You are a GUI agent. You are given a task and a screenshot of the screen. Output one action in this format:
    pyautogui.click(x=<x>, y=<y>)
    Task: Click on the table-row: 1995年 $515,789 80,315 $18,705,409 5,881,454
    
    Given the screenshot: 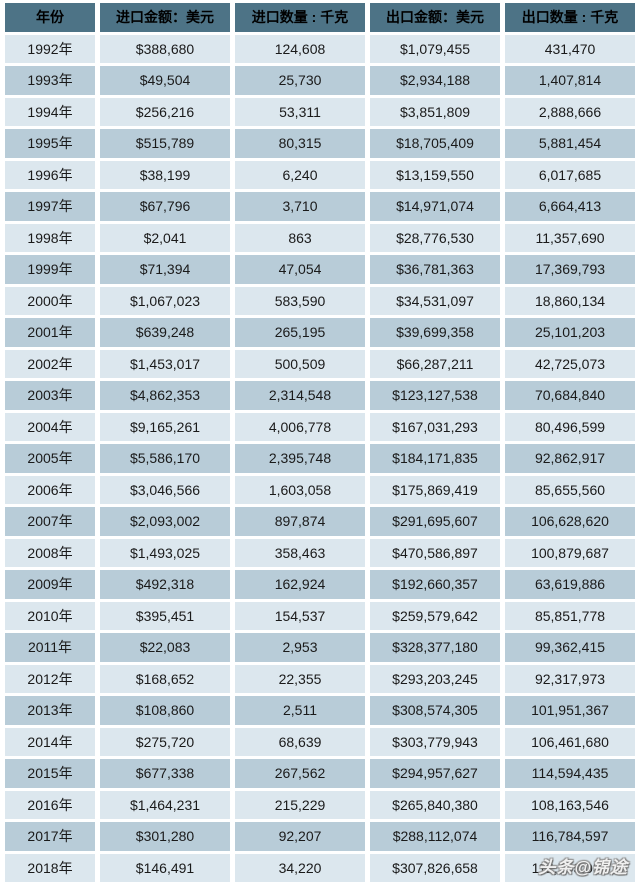 What is the action you would take?
    pyautogui.click(x=320, y=143)
    